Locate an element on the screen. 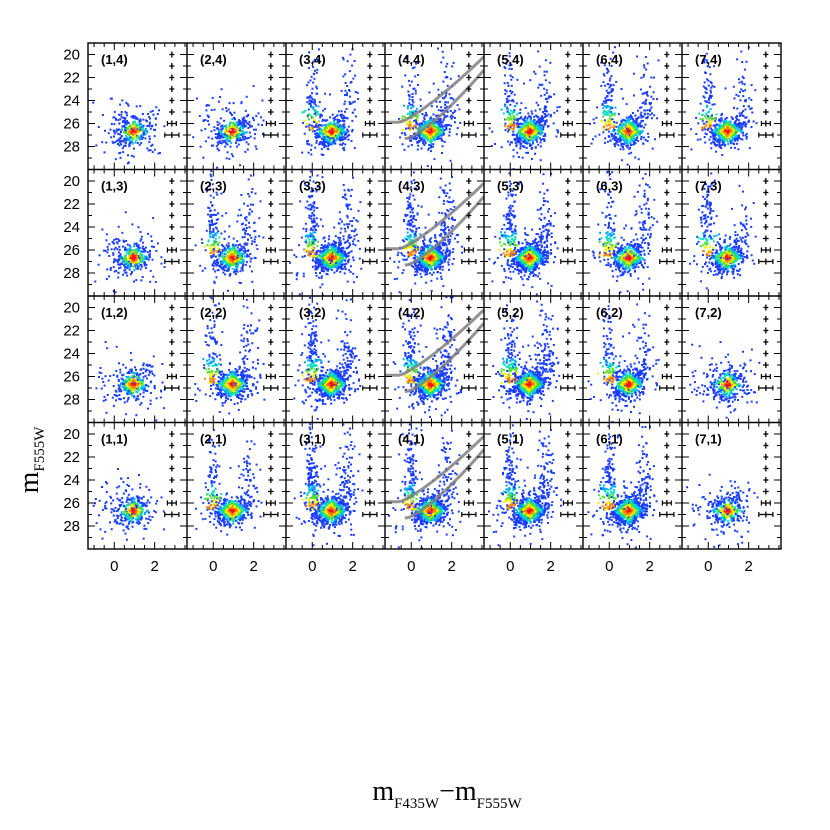 Image resolution: width=830 pixels, height=830 pixels. isochrone-upper is located at coordinates (434, 89).